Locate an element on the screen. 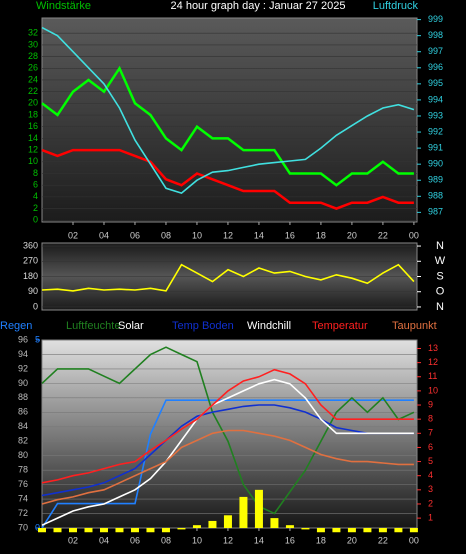 Image resolution: width=466 pixels, height=554 pixels. y2-tick-label: 992 is located at coordinates (435, 131).